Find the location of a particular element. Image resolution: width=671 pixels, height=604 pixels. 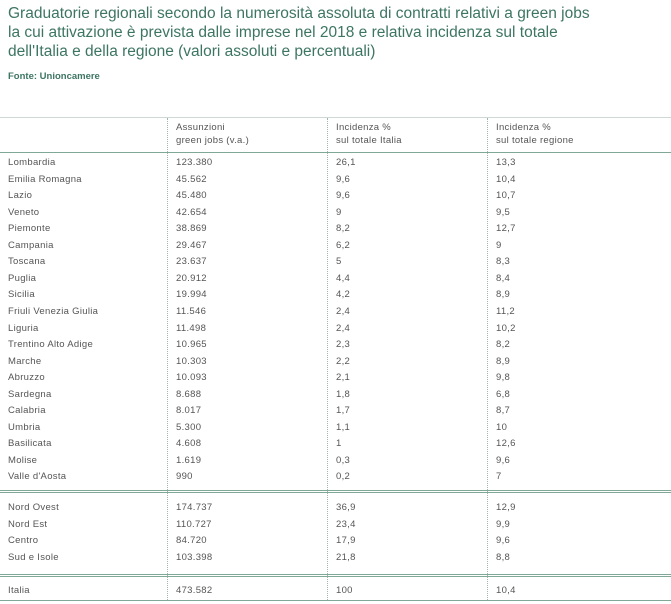

cell-value: 5.300 is located at coordinates (189, 427).